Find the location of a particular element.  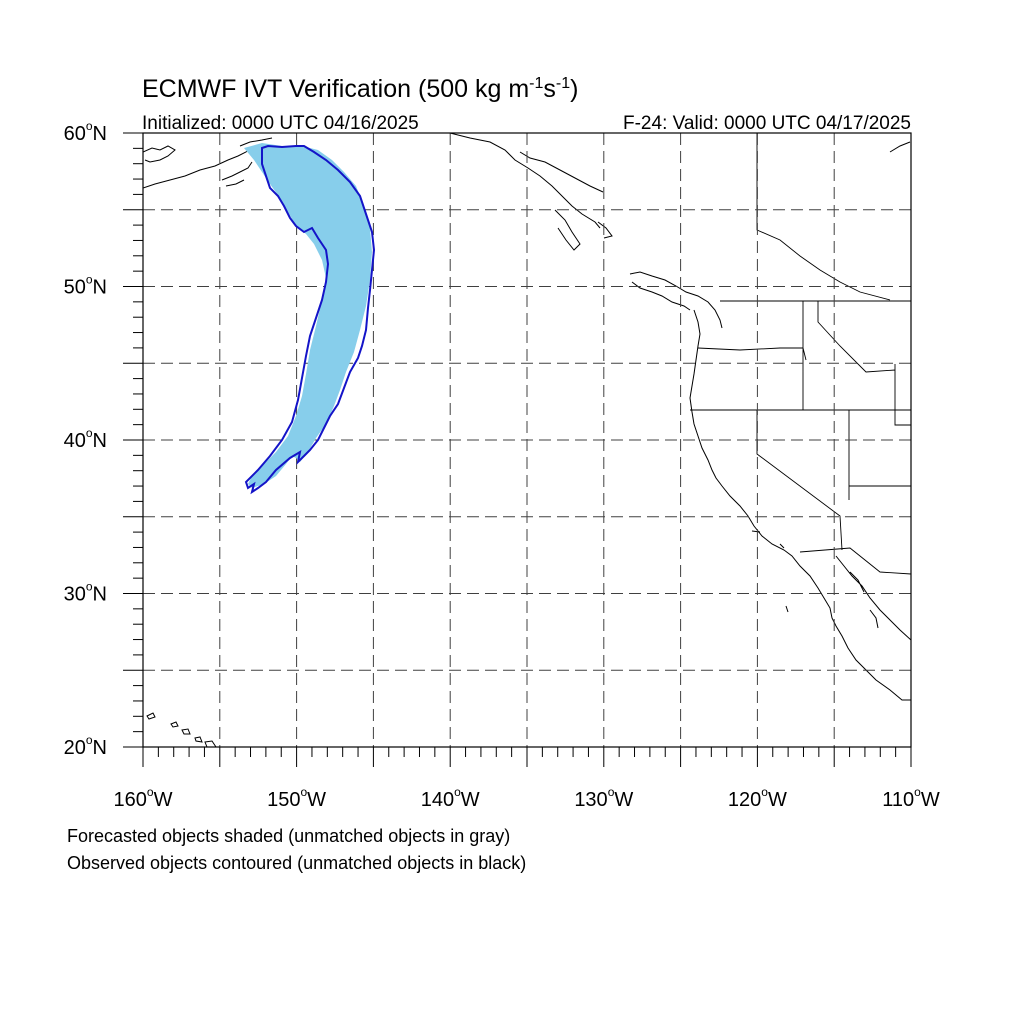

latitude-labels: 60oN 50oN 40oN 30oN 20oN is located at coordinates (85, 439).